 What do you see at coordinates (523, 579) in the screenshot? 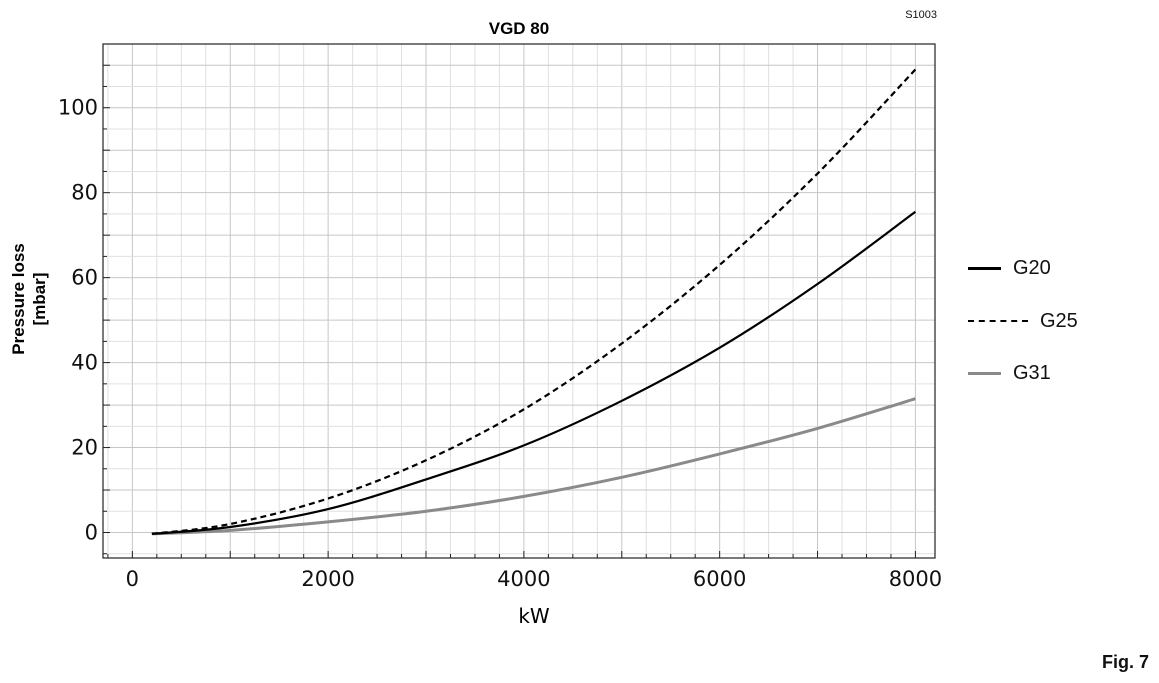
I see `x-tick-label: 4000` at bounding box center [523, 579].